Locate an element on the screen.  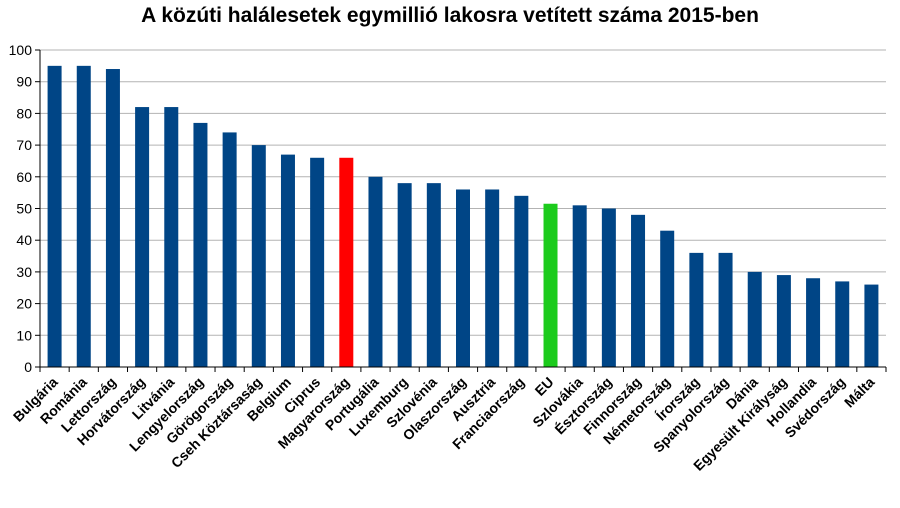
y-tick-label: 50 is located at coordinates (24, 209).